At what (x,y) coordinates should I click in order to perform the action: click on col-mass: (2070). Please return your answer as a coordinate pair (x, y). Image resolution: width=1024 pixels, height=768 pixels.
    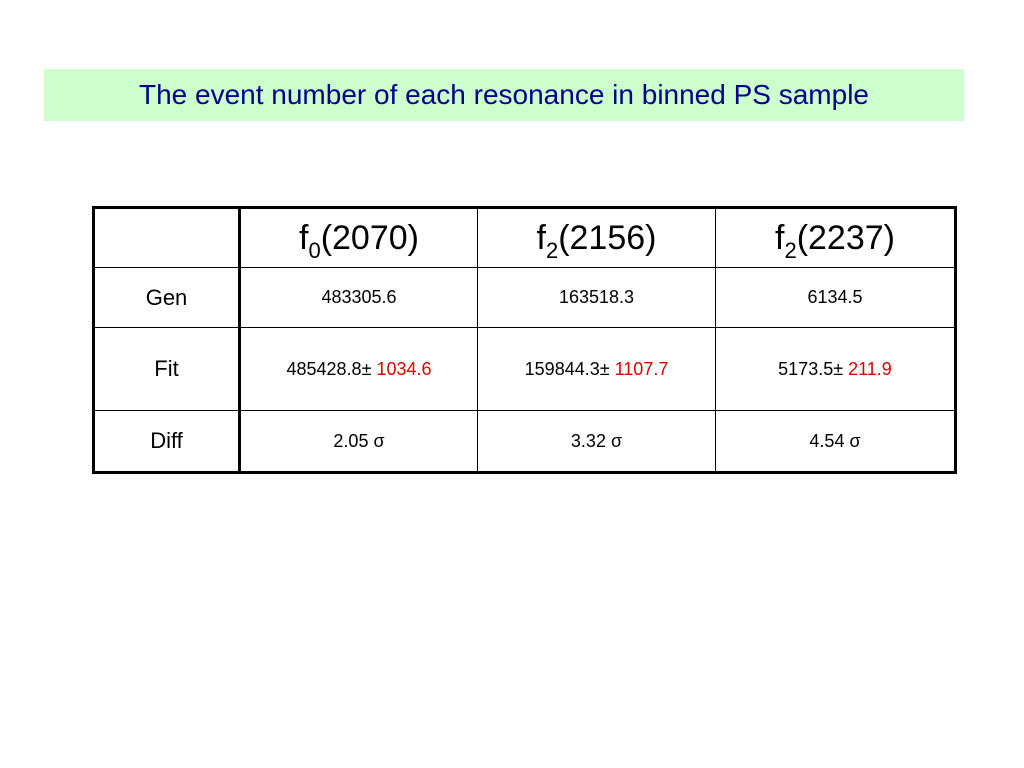
    Looking at the image, I should click on (369, 237).